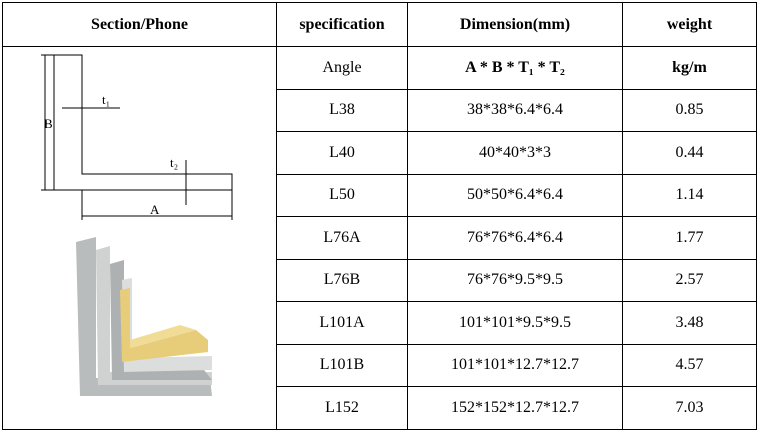  What do you see at coordinates (342, 238) in the screenshot?
I see `table-cell: L76A` at bounding box center [342, 238].